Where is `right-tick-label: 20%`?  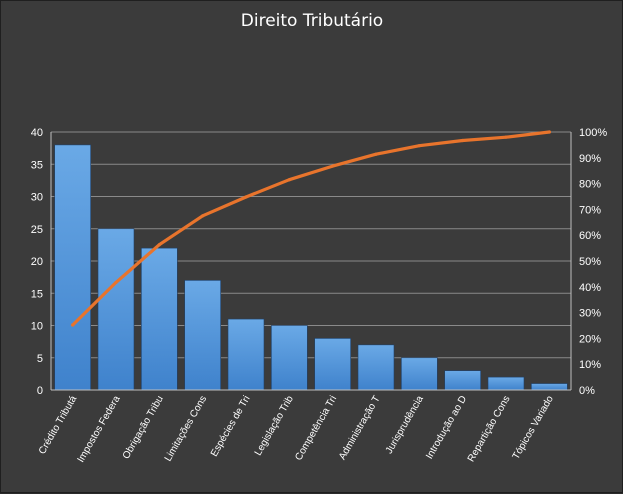
right-tick-label: 20% is located at coordinates (590, 339).